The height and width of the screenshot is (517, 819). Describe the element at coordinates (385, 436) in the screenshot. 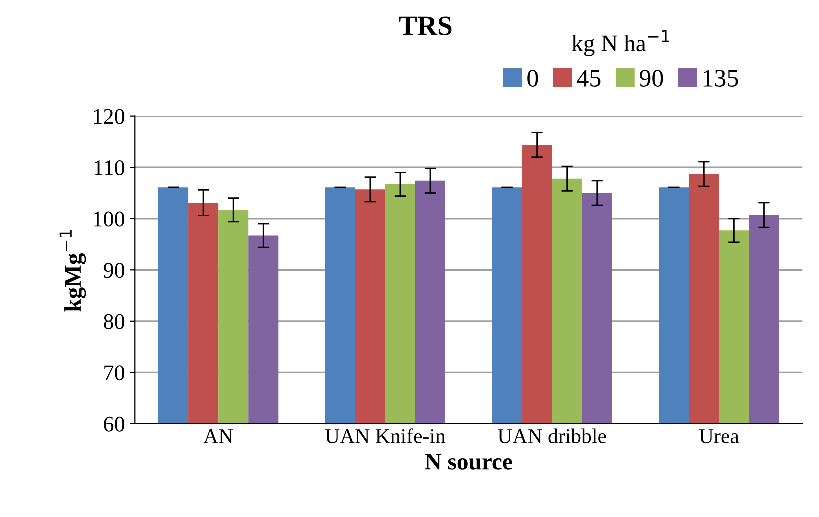

I see `x-tick-label: UAN Knife-in` at that location.